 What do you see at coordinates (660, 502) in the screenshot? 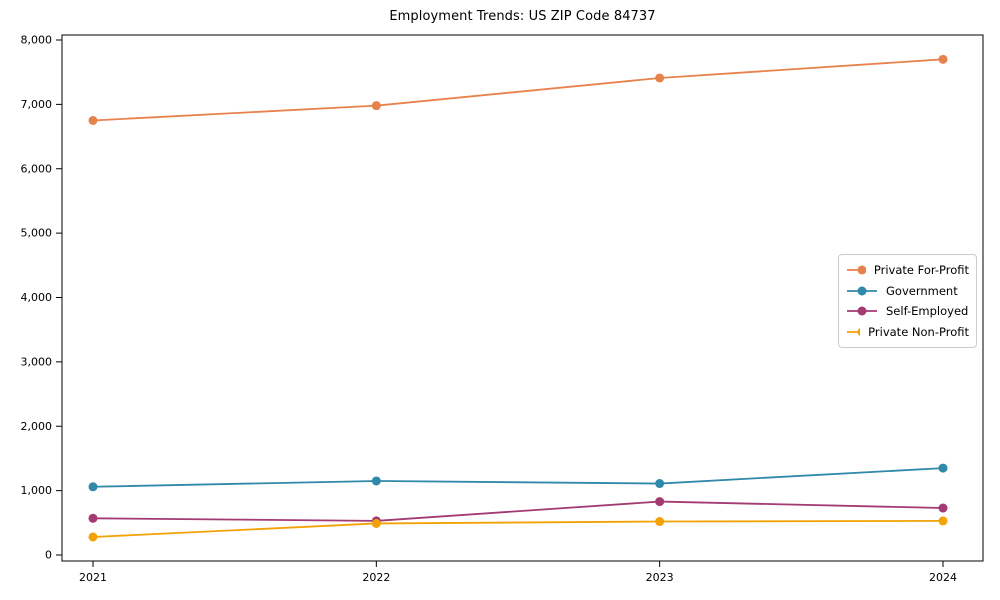
I see `data-point-self-employed-2023` at bounding box center [660, 502].